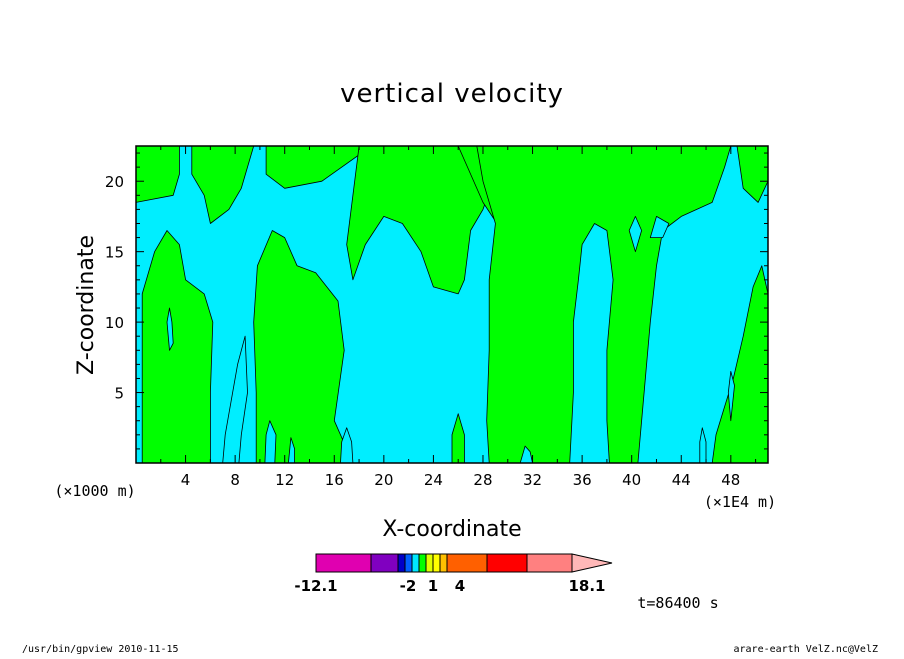  What do you see at coordinates (449, 586) in the screenshot?
I see `colorbar-labels: -12.1 -2 1 4 18.1` at bounding box center [449, 586].